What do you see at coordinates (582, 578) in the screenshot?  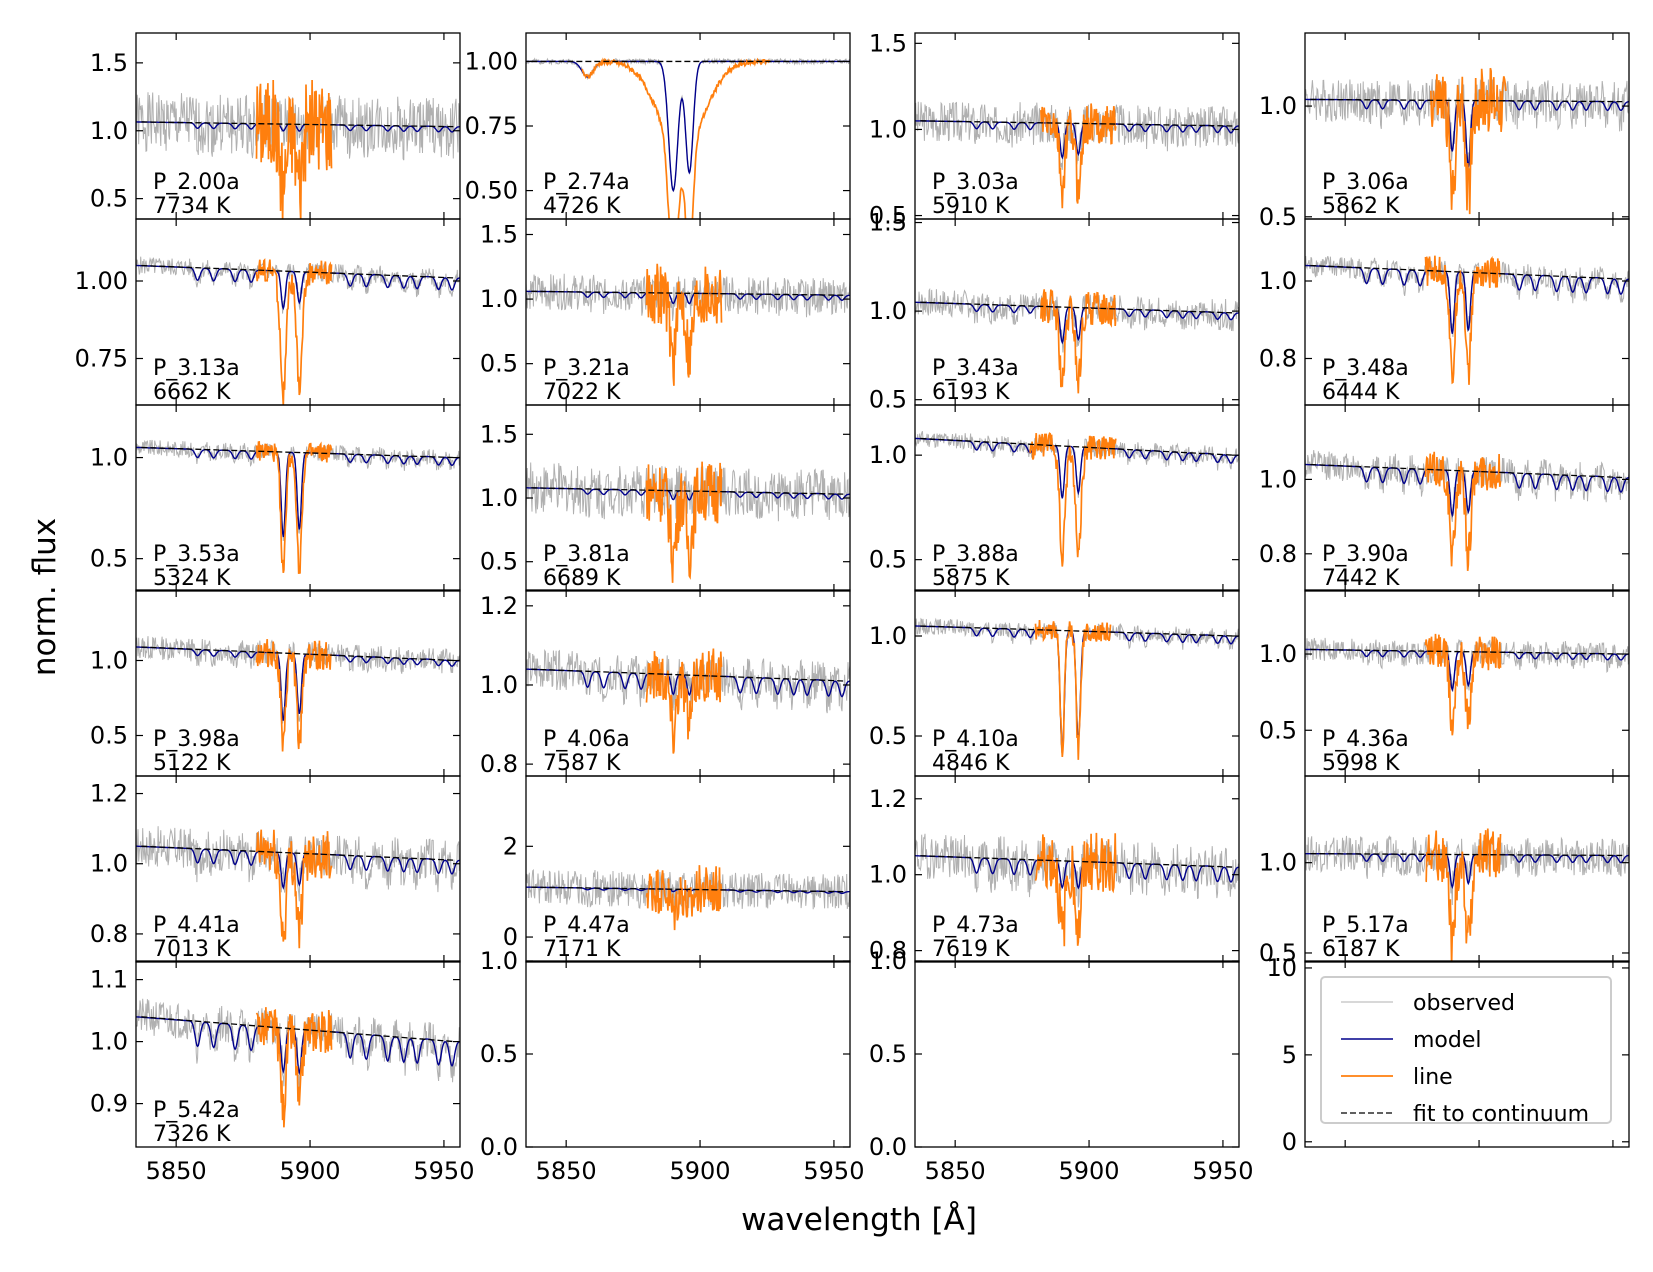 I see `subplot-temperature: 6689 K` at bounding box center [582, 578].